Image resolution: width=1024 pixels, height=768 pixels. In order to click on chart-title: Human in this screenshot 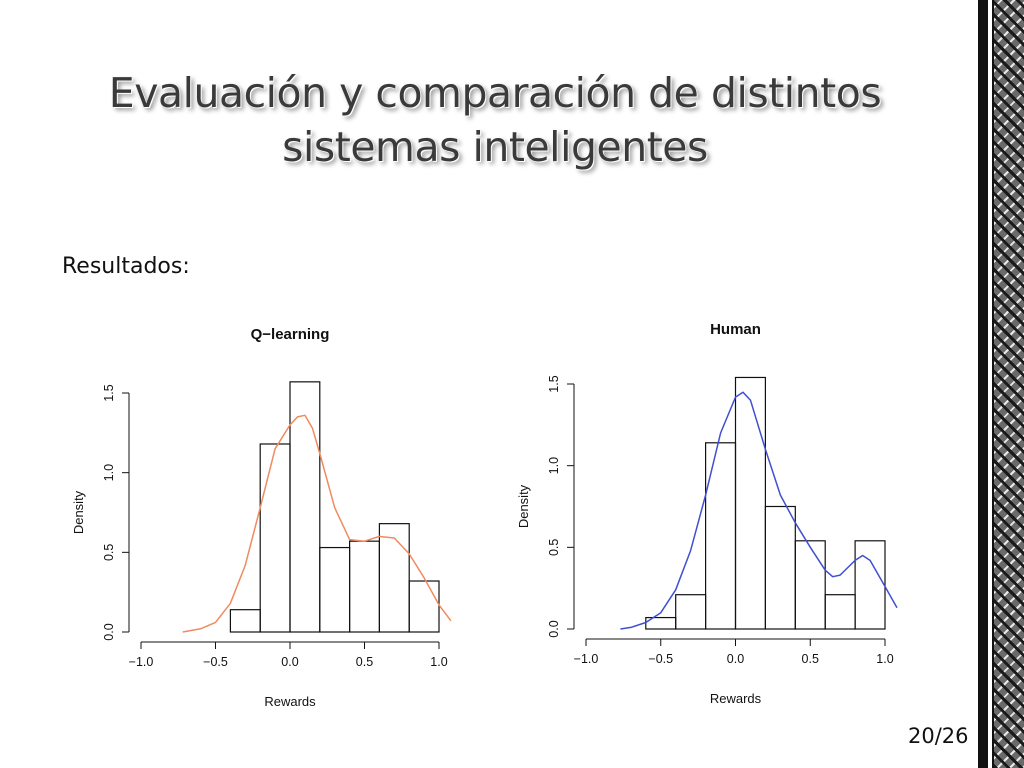, I will do `click(735, 329)`.